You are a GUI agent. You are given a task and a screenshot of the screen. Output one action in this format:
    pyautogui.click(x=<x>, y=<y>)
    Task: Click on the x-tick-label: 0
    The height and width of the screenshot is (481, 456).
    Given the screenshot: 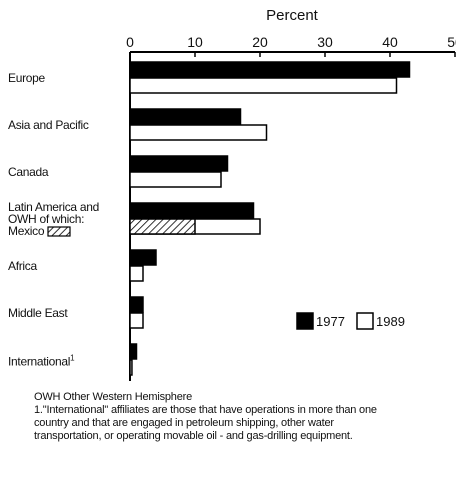 What is the action you would take?
    pyautogui.click(x=130, y=42)
    